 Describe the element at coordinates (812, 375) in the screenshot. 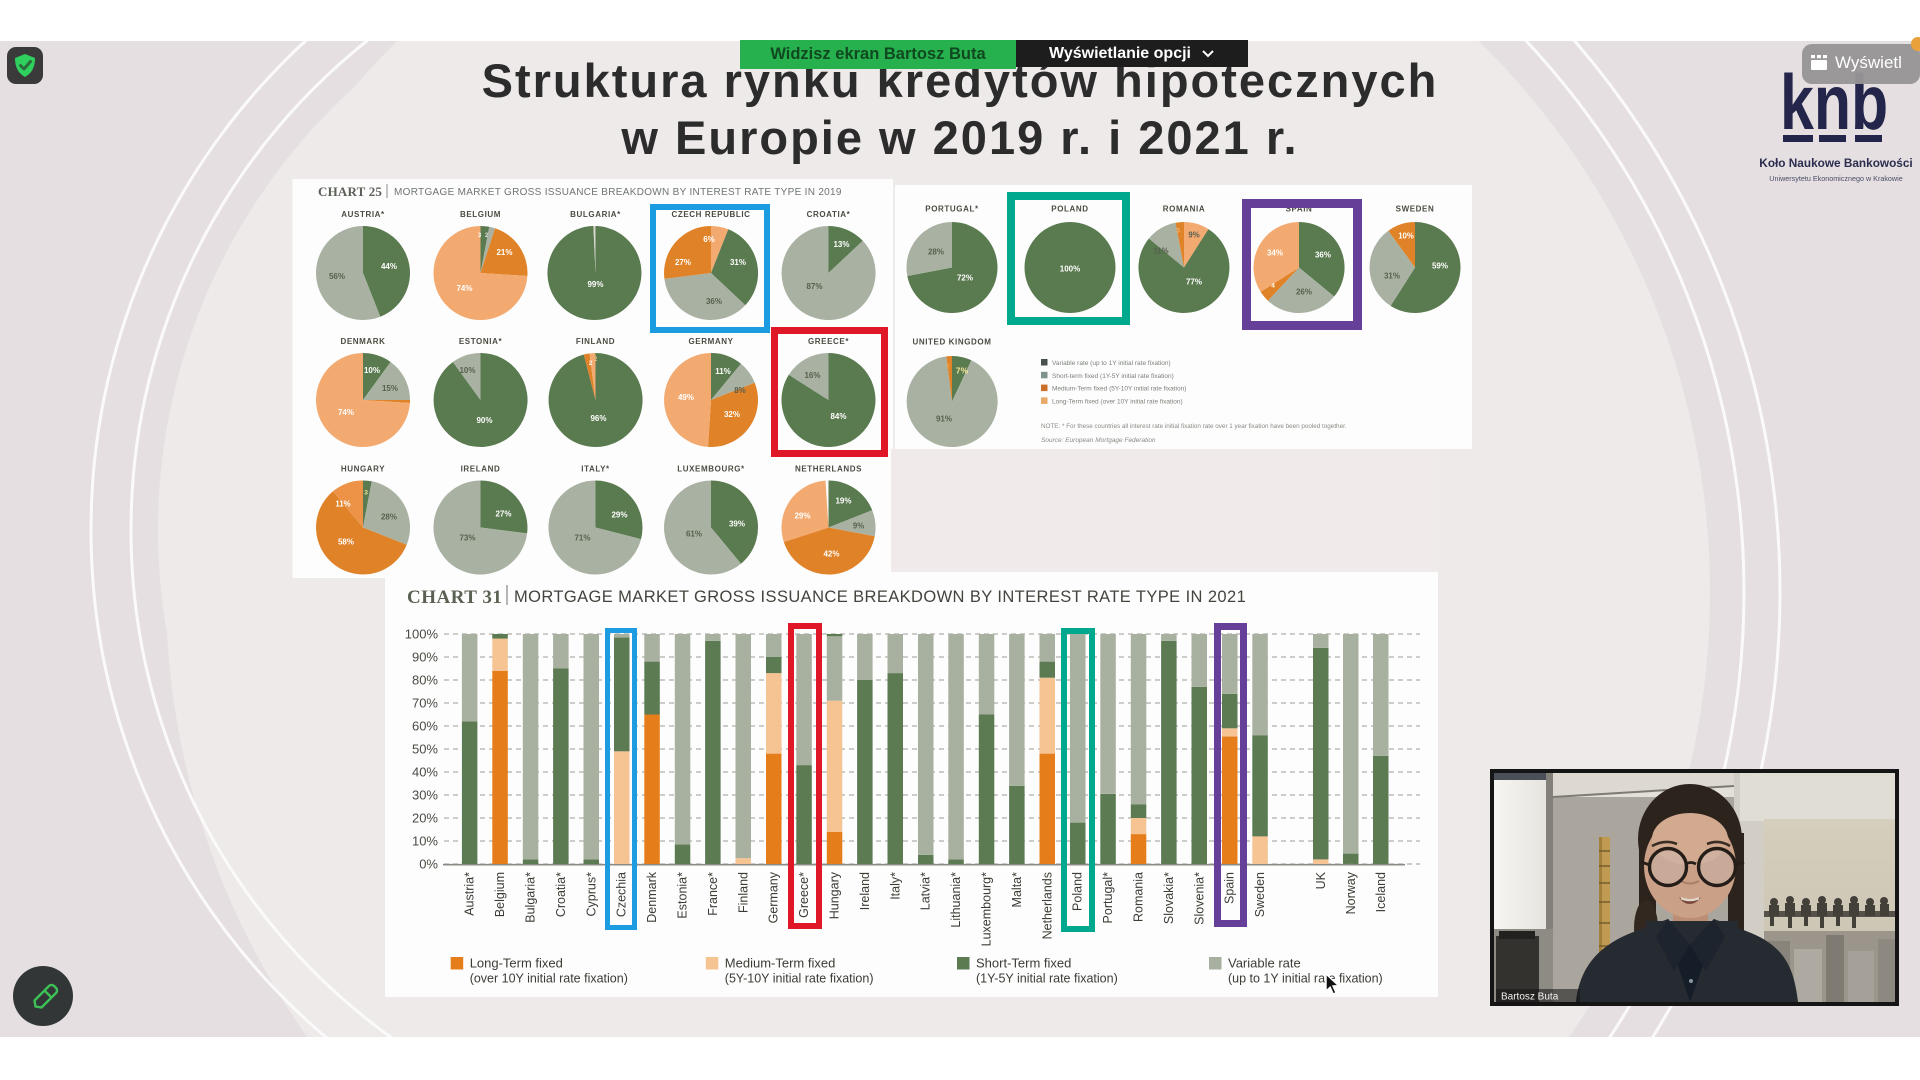

I see `svg-text: 16%` at that location.